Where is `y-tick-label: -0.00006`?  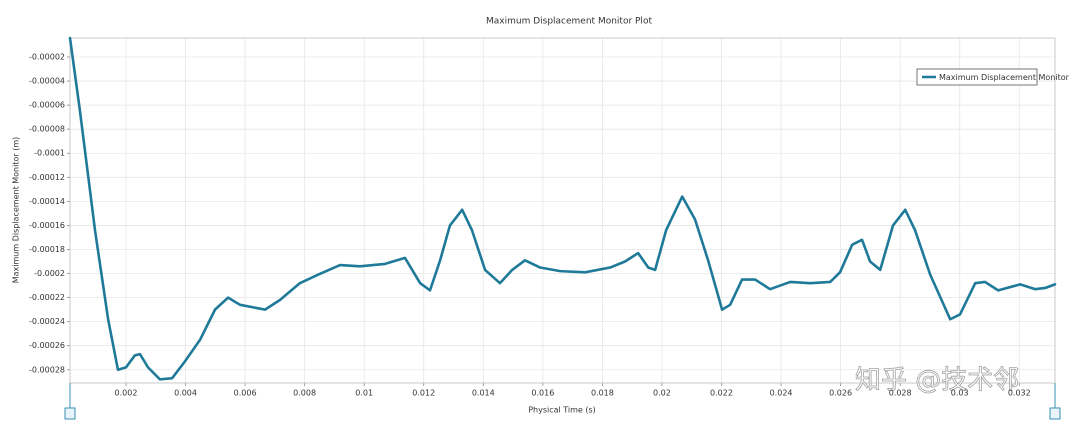
y-tick-label: -0.00006 is located at coordinates (47, 105).